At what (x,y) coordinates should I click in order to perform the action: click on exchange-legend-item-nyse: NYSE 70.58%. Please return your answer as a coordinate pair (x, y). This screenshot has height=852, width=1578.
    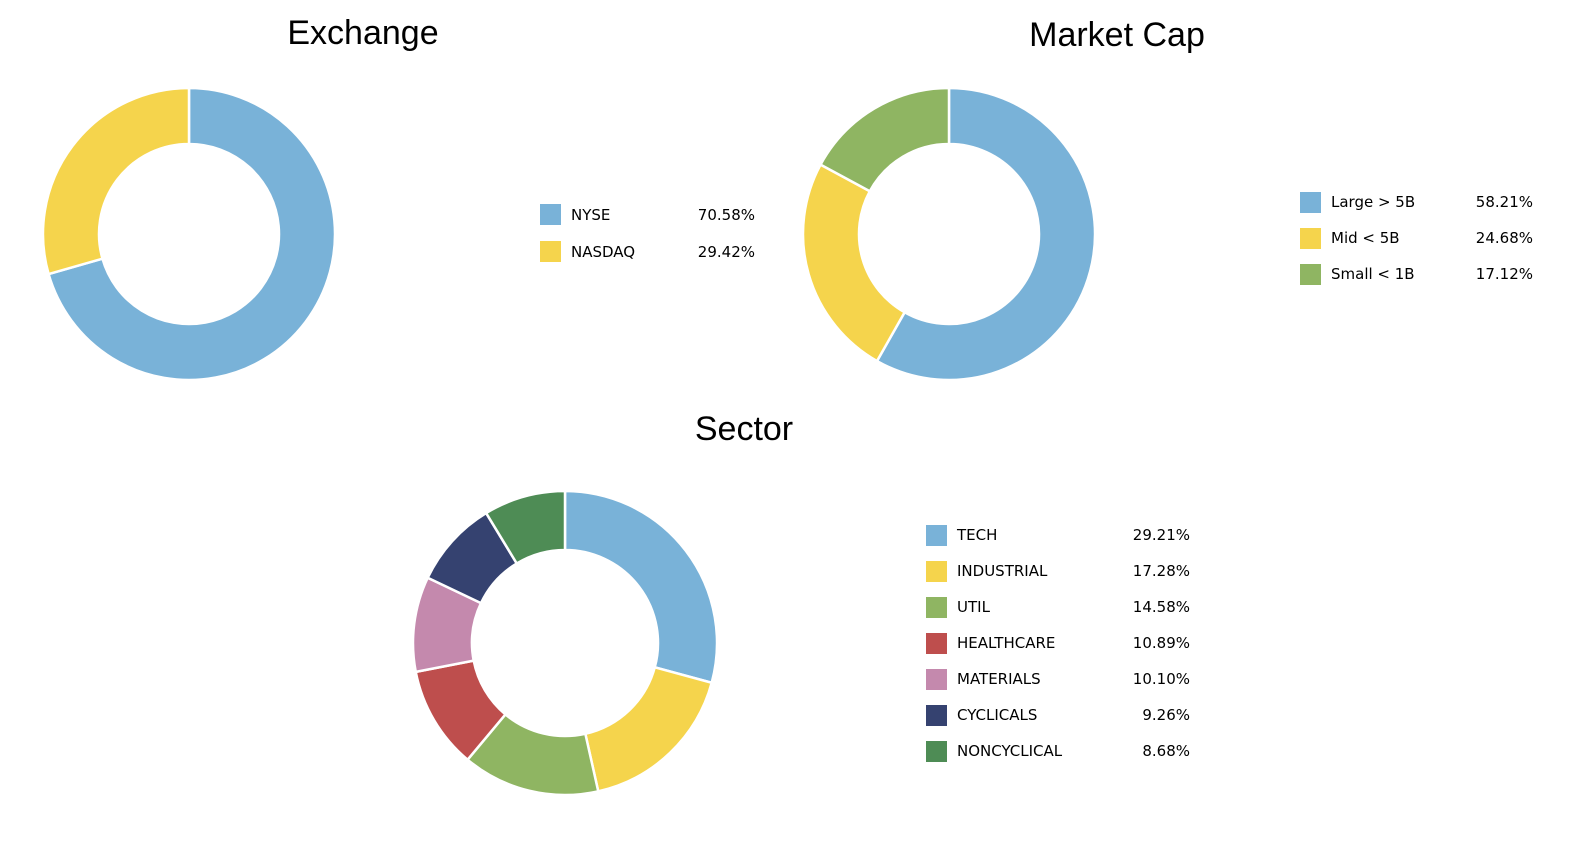
    Looking at the image, I should click on (647, 214).